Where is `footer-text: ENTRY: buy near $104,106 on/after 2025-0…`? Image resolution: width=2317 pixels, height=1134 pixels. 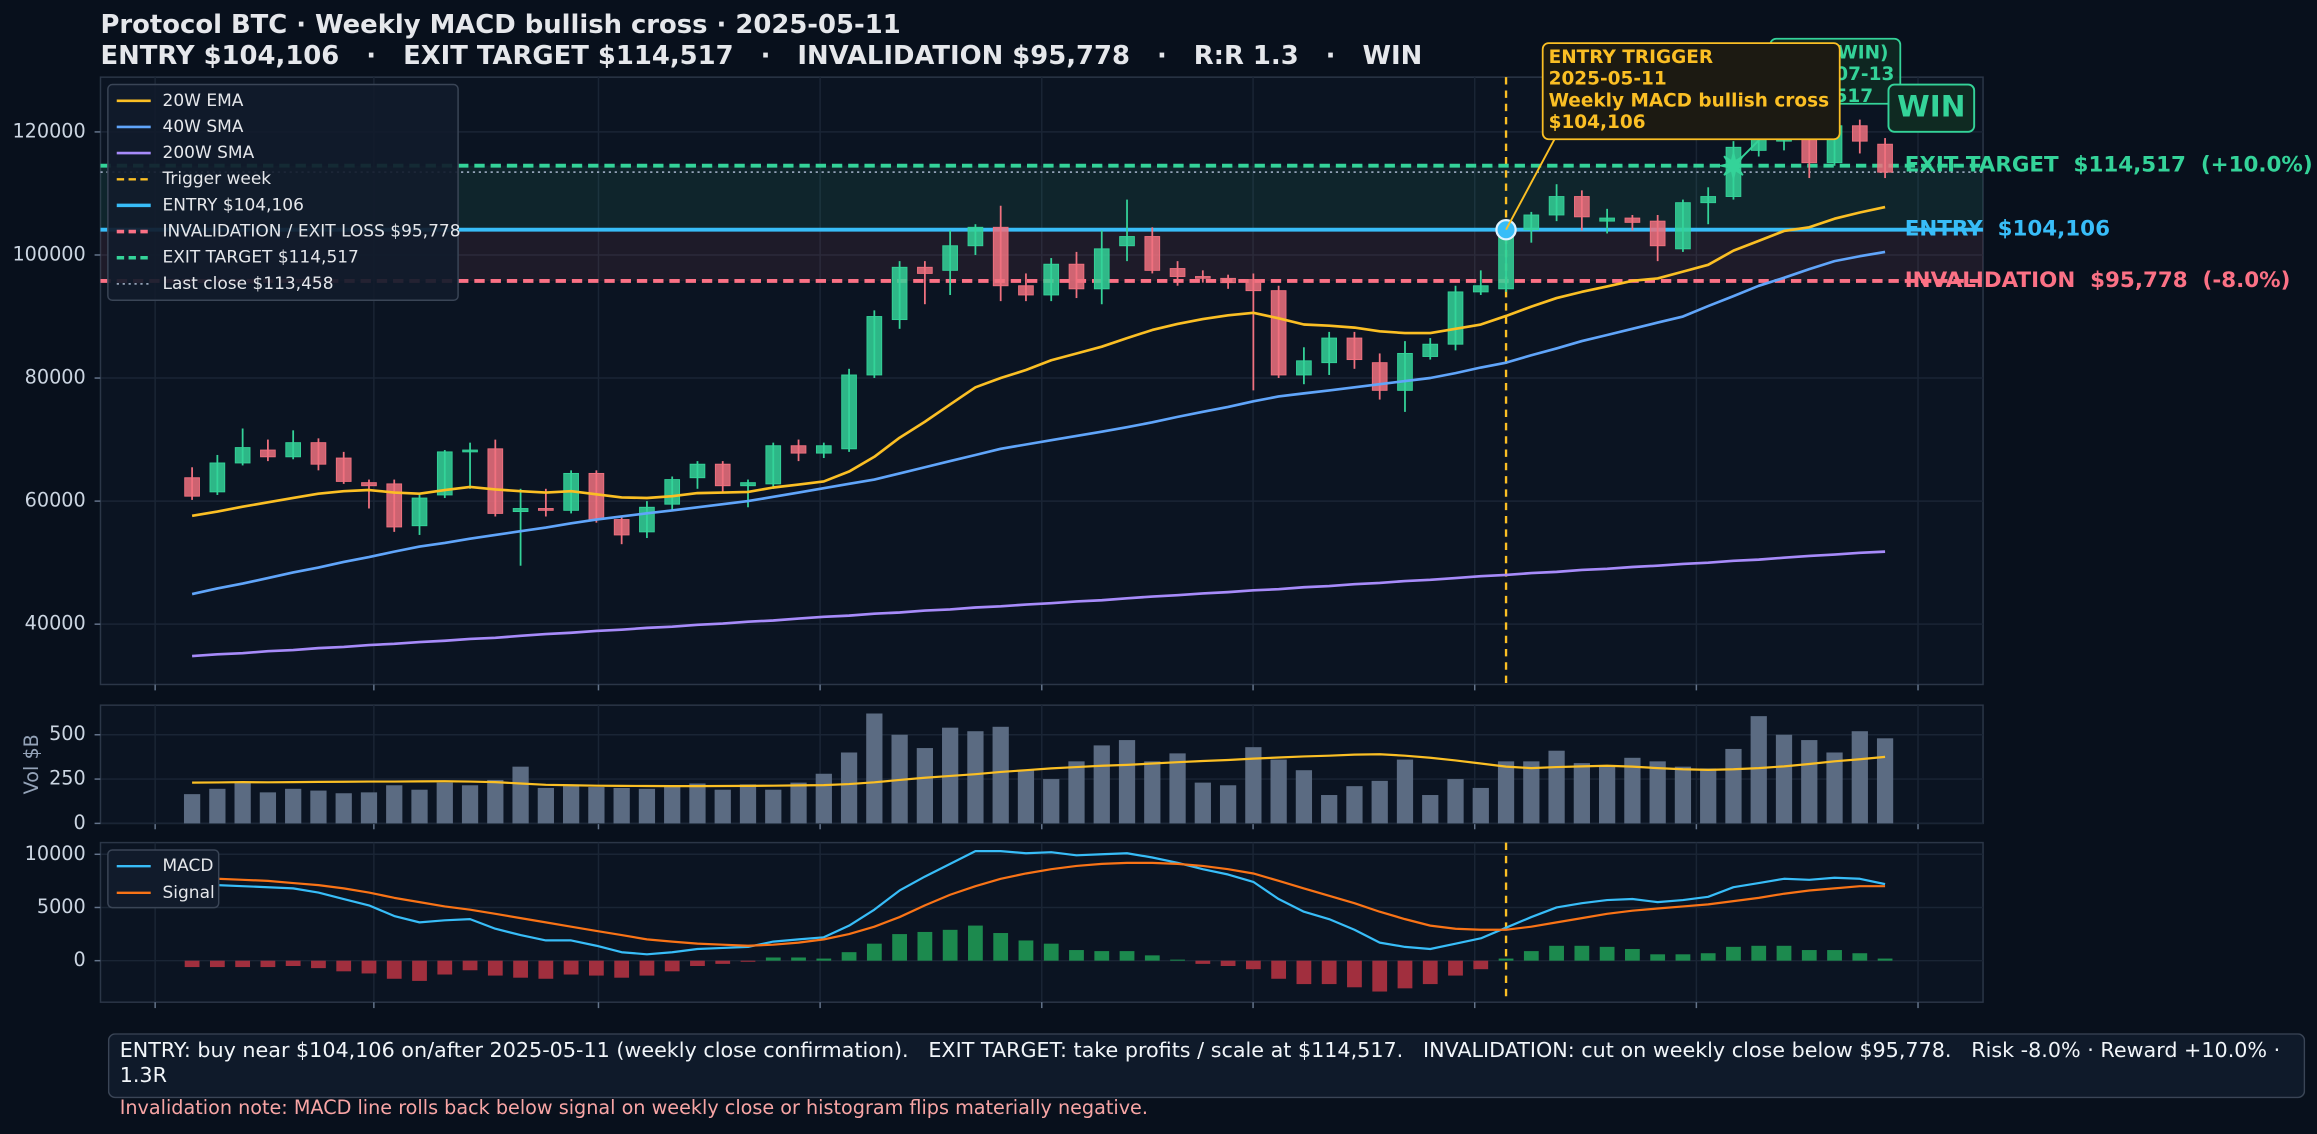 footer-text: ENTRY: buy near $104,106 on/after 2025-0… is located at coordinates (1206, 1066).